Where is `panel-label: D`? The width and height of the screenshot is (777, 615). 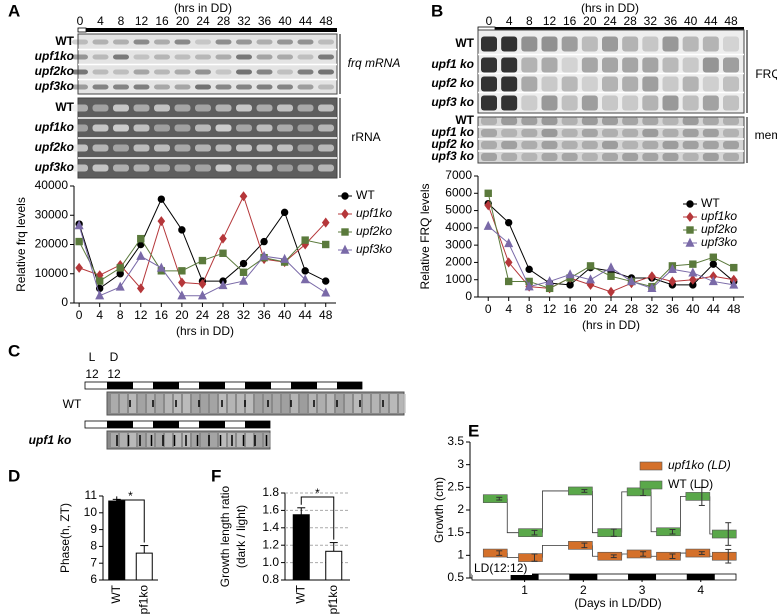
panel-label: D is located at coordinates (14, 475).